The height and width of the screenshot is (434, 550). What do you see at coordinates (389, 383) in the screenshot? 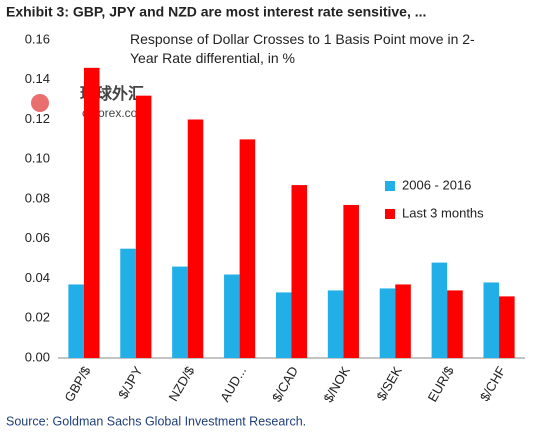
I see `x-tick-label: $/SEK` at bounding box center [389, 383].